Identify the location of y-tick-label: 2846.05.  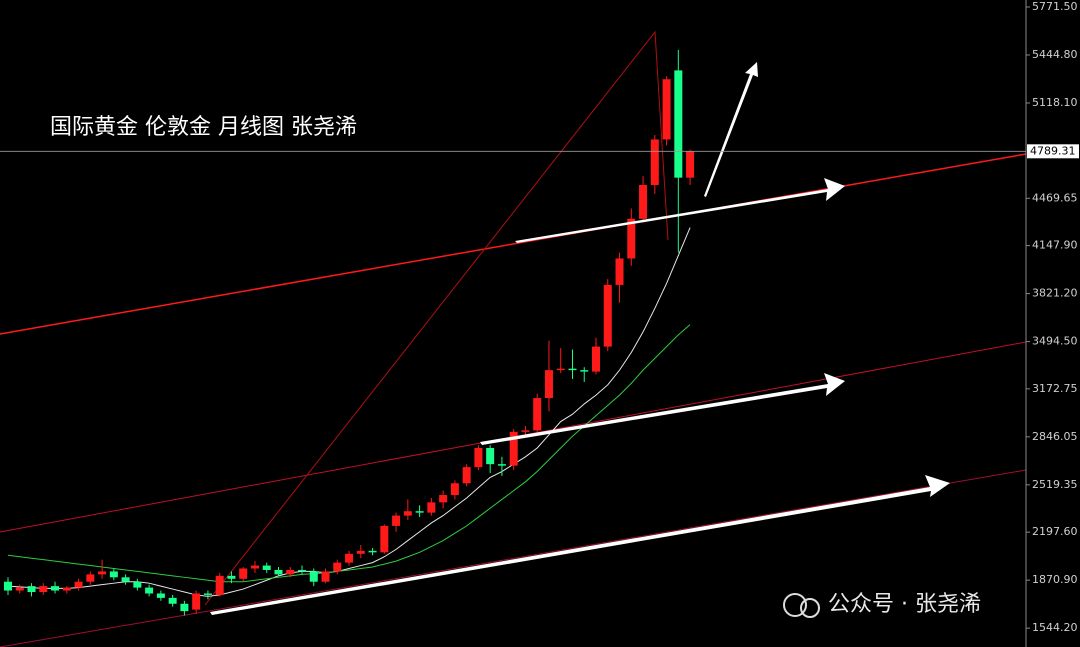
(1055, 436).